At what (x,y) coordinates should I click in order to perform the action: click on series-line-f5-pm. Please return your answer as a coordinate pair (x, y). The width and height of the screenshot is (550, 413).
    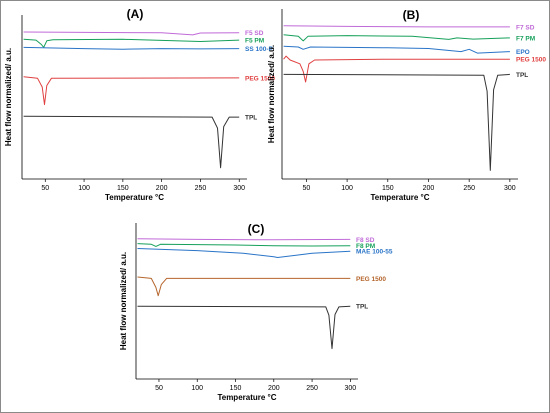
    Looking at the image, I should click on (131, 43).